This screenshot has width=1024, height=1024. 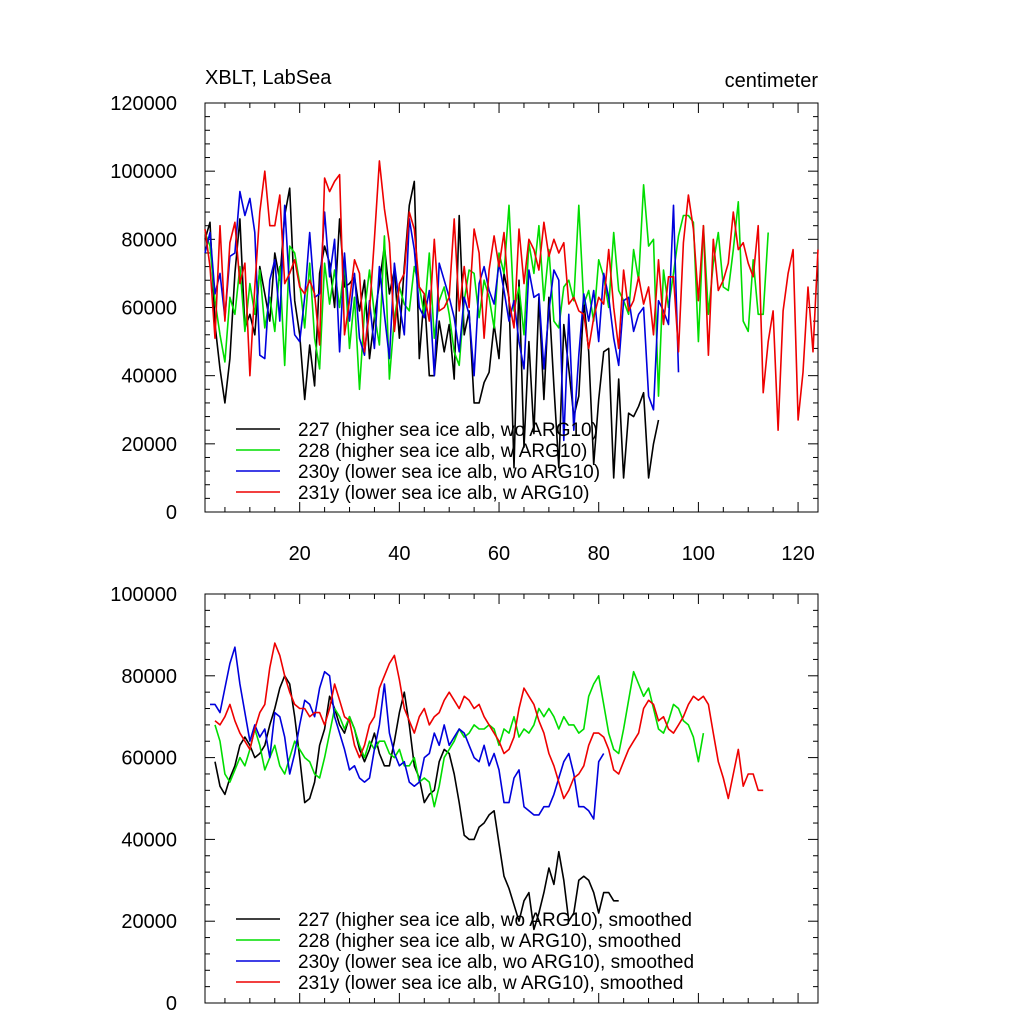 What do you see at coordinates (442, 451) in the screenshot?
I see `legend-label-2: 228 (higher sea ice alb, w ARG10)` at bounding box center [442, 451].